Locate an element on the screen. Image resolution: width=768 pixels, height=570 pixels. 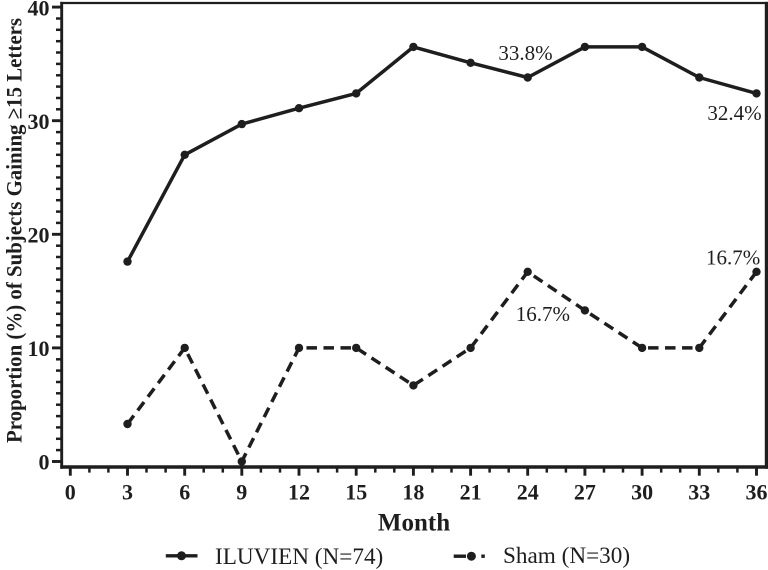
svg-text: 33 is located at coordinates (699, 492).